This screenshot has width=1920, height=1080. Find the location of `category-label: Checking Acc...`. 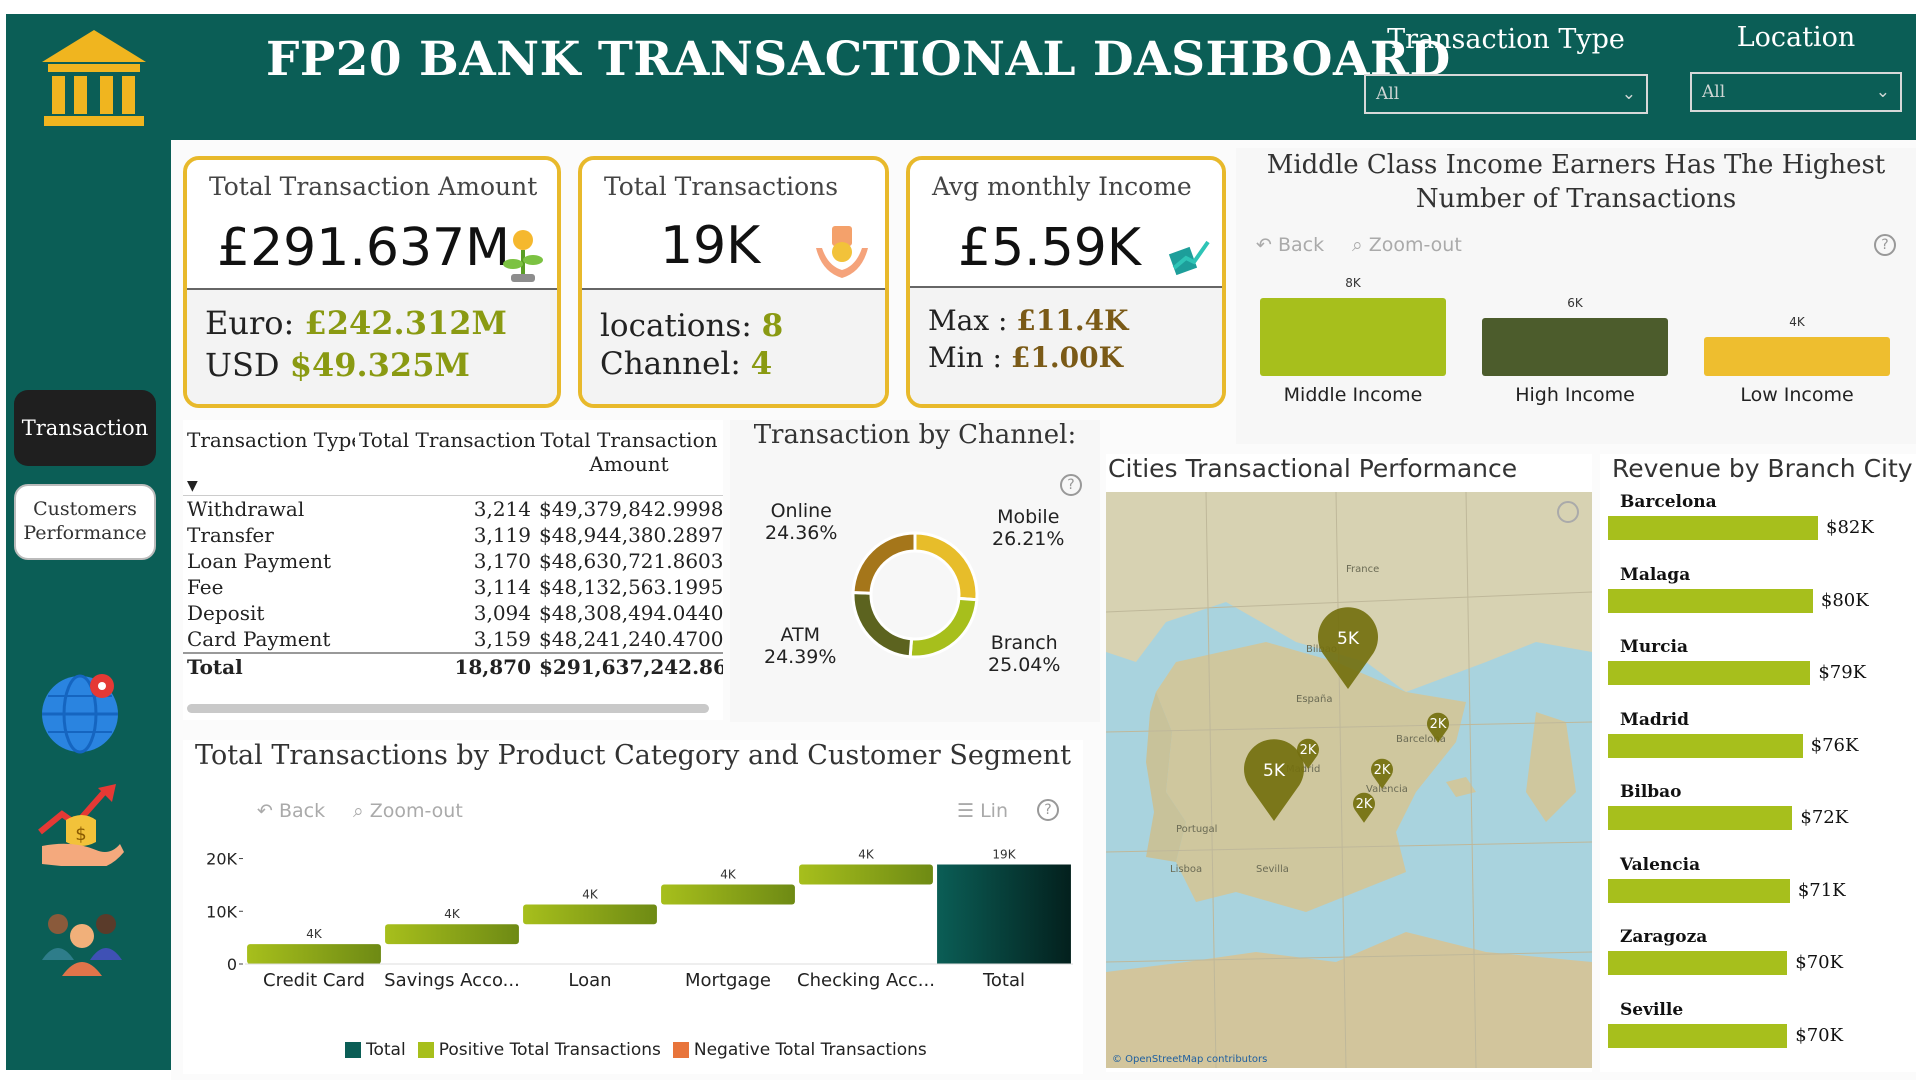

category-label: Checking Acc... is located at coordinates (866, 980).